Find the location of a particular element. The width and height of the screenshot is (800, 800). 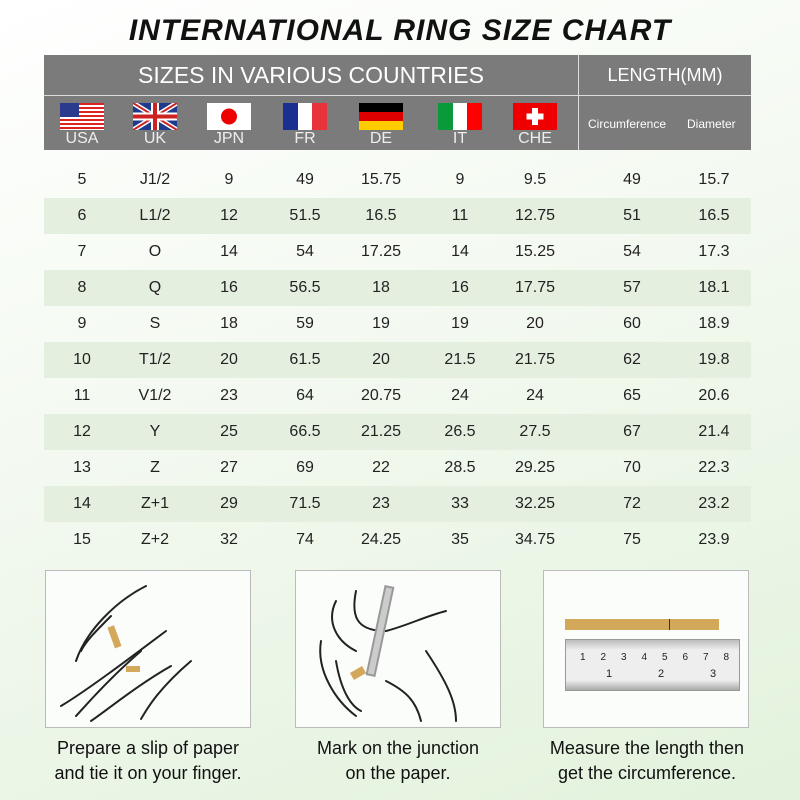

caption-line: Measure the length then is located at coordinates (647, 748).